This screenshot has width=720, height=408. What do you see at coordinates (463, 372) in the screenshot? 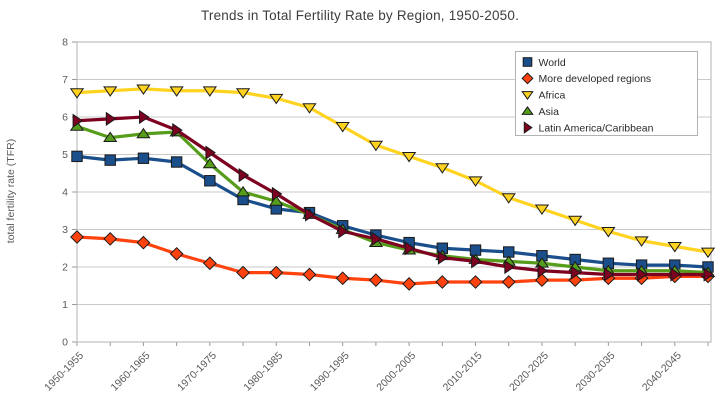
I see `x-tick-label: 2010-2015` at bounding box center [463, 372].